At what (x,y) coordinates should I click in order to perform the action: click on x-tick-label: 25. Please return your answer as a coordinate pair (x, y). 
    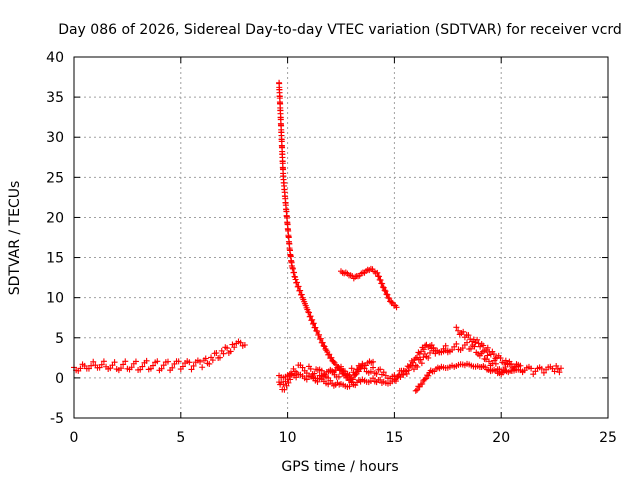
    Looking at the image, I should click on (608, 438).